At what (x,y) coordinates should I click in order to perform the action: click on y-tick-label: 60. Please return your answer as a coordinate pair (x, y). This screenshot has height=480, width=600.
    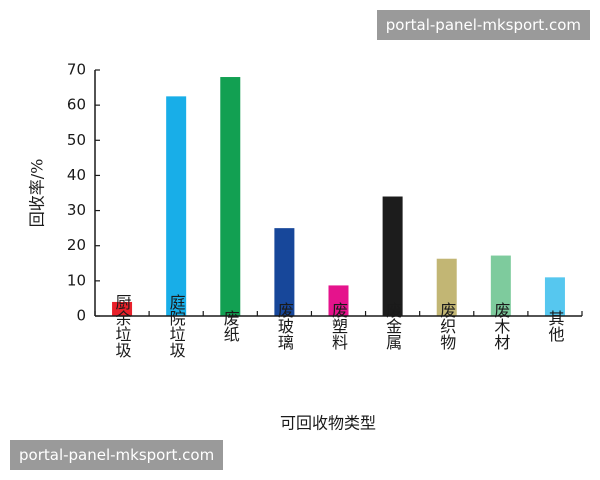
    Looking at the image, I should click on (76, 105).